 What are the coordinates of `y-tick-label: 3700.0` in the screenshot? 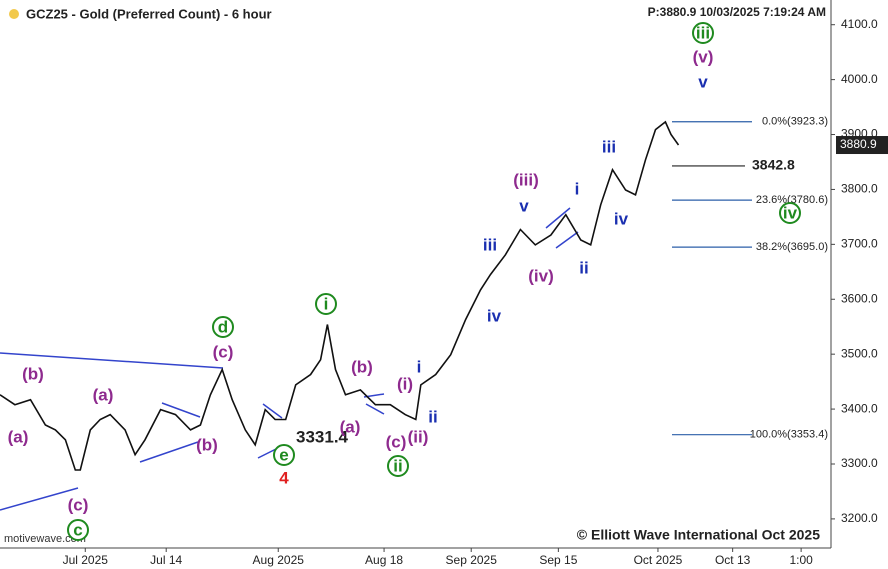 It's located at (859, 244).